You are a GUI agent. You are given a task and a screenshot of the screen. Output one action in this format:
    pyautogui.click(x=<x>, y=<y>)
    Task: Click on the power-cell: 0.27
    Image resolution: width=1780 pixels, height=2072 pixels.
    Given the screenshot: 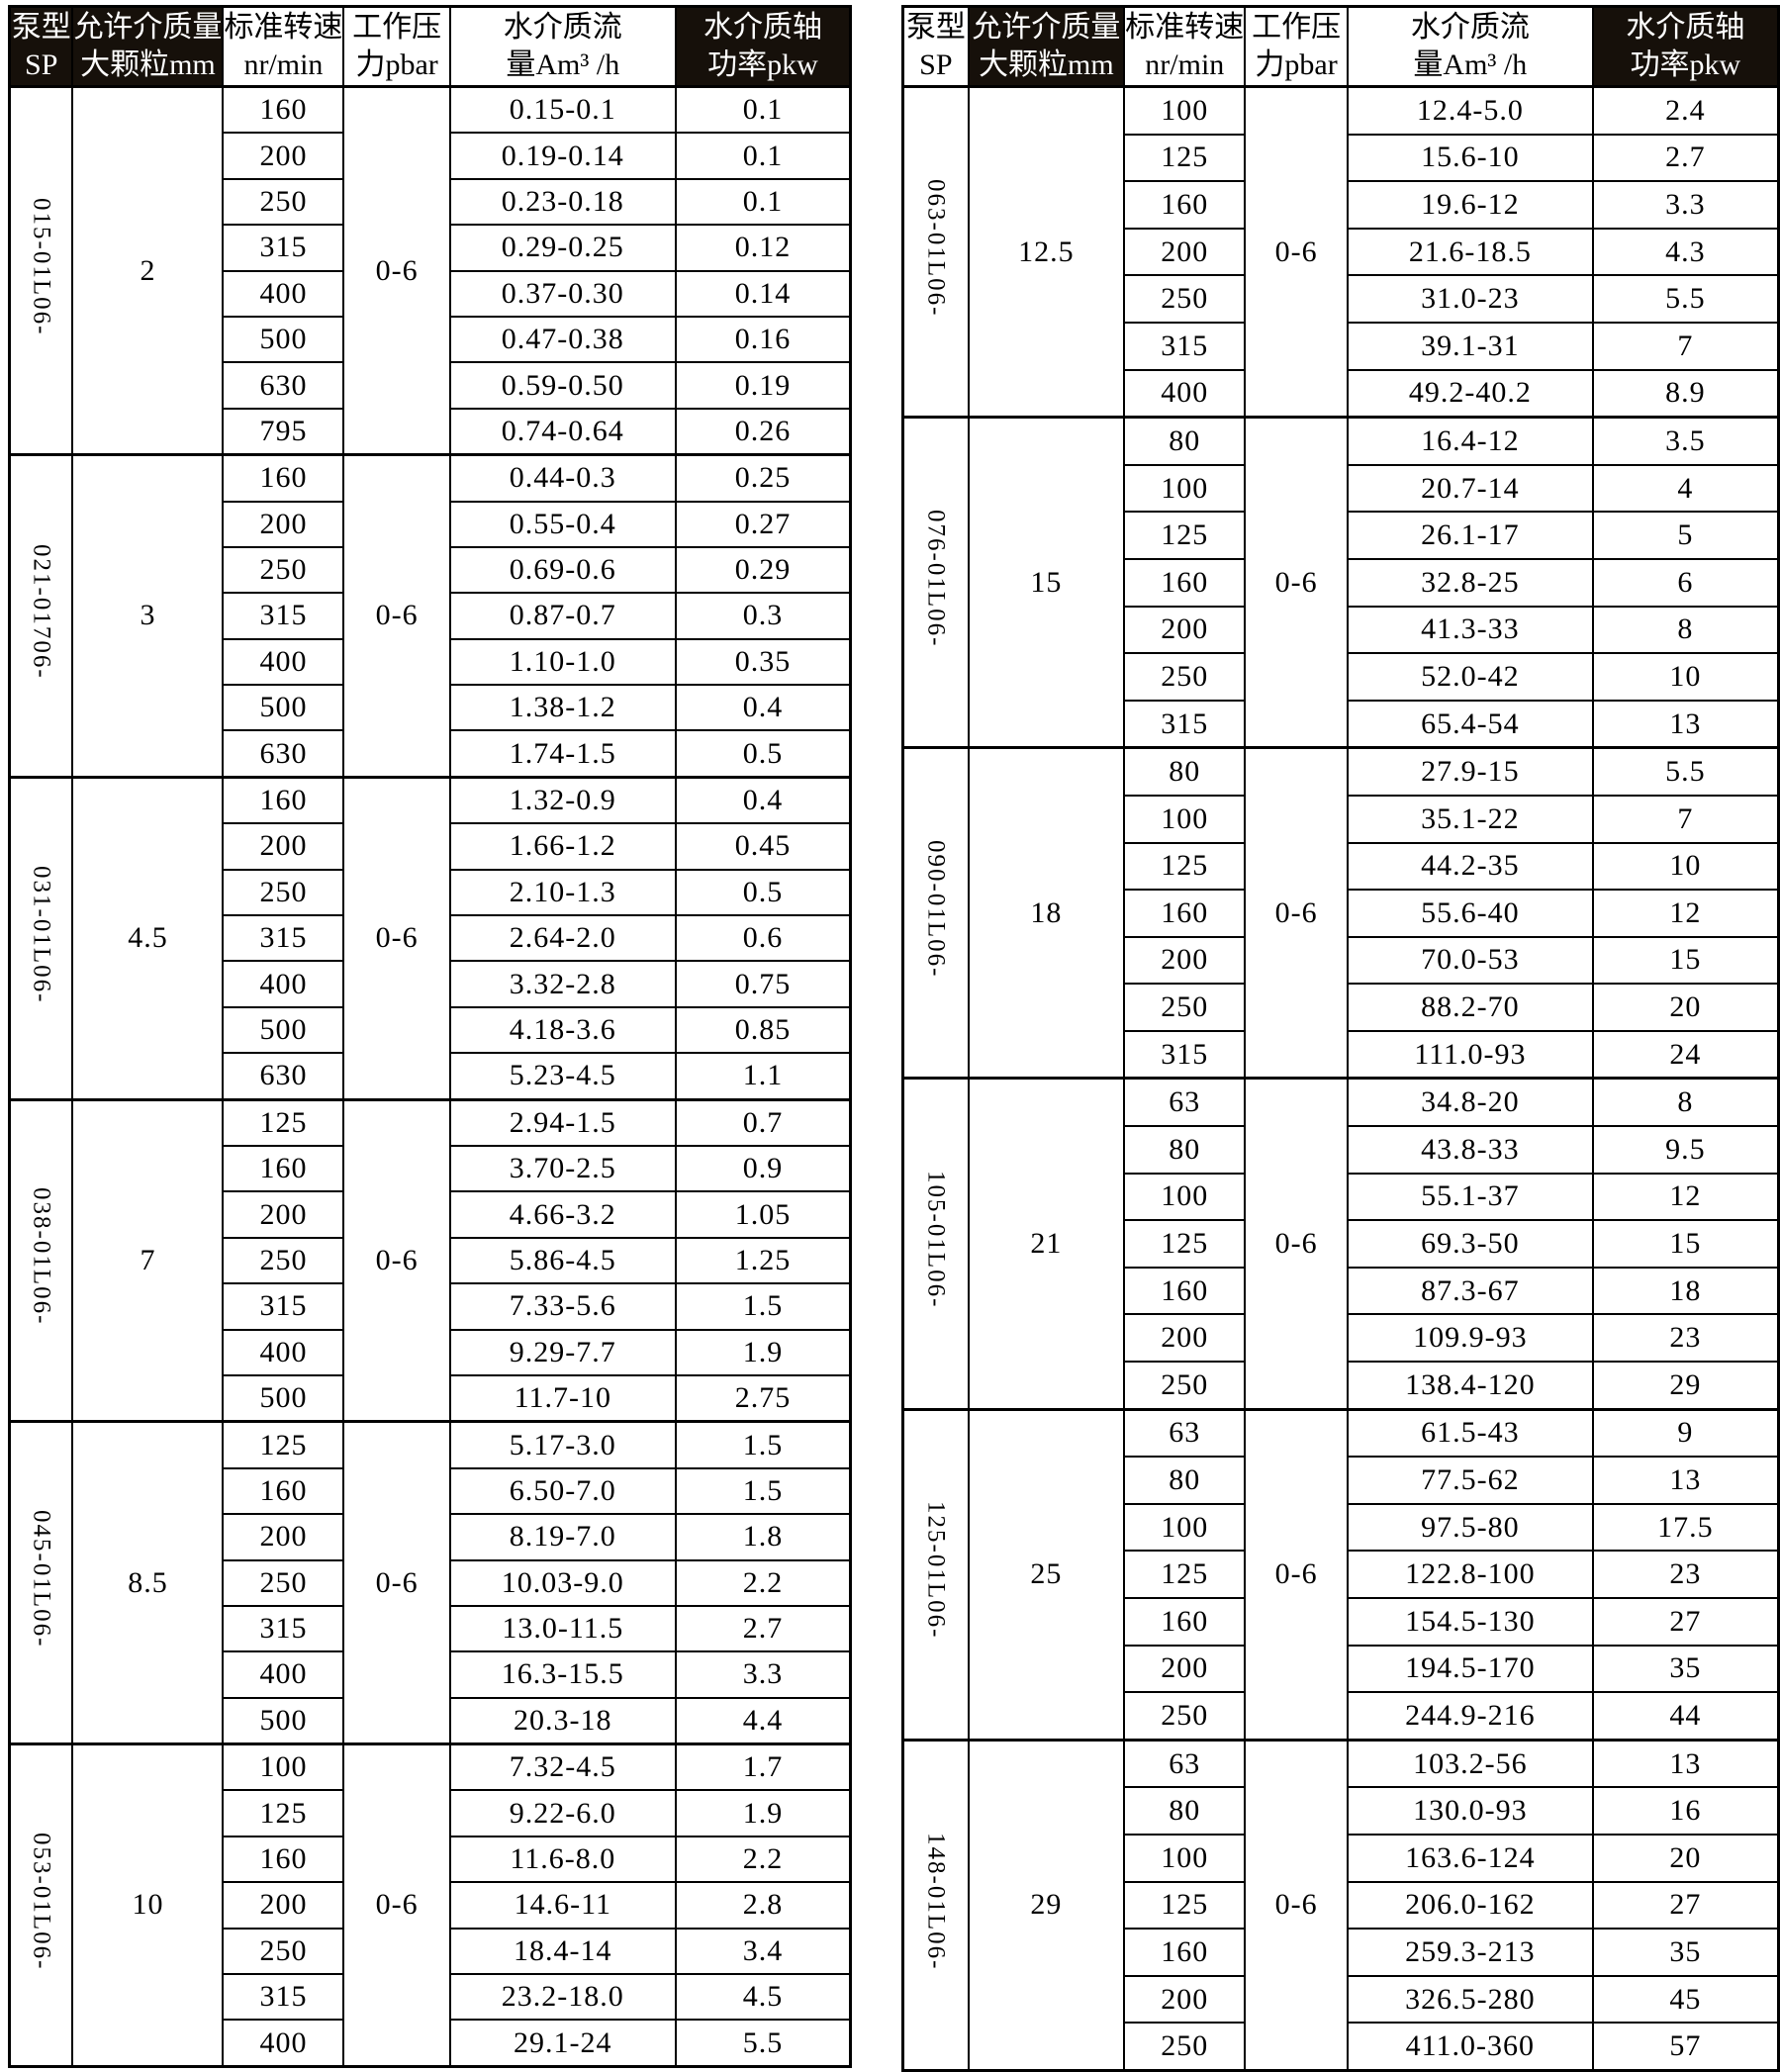 What is the action you would take?
    pyautogui.click(x=763, y=524)
    